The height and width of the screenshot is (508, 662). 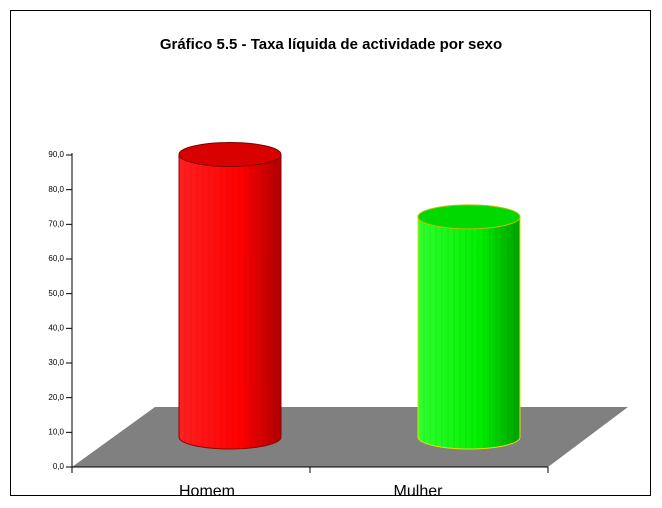 What do you see at coordinates (56, 293) in the screenshot?
I see `y-tick-label: 50,0` at bounding box center [56, 293].